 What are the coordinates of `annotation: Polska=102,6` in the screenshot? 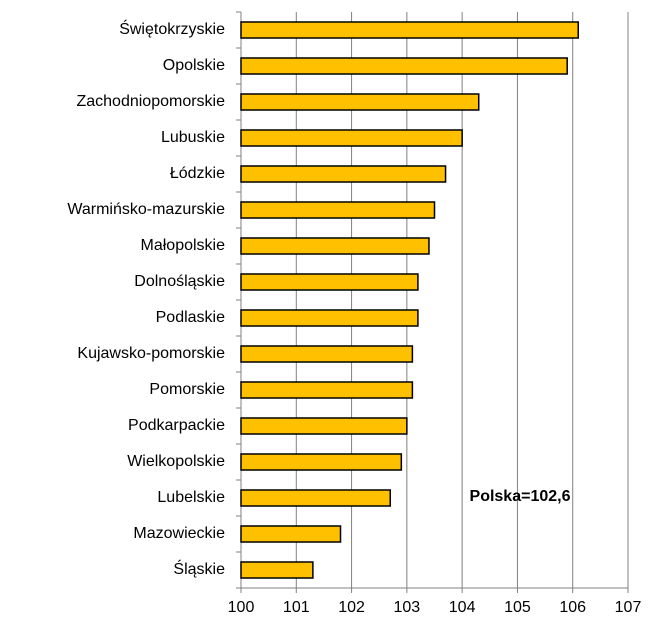 It's located at (520, 496).